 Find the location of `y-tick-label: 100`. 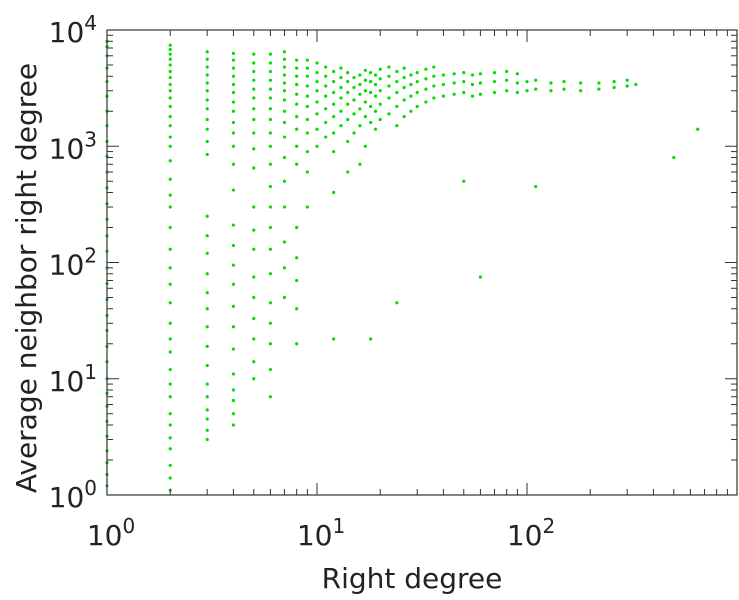

y-tick-label: 100 is located at coordinates (73, 495).